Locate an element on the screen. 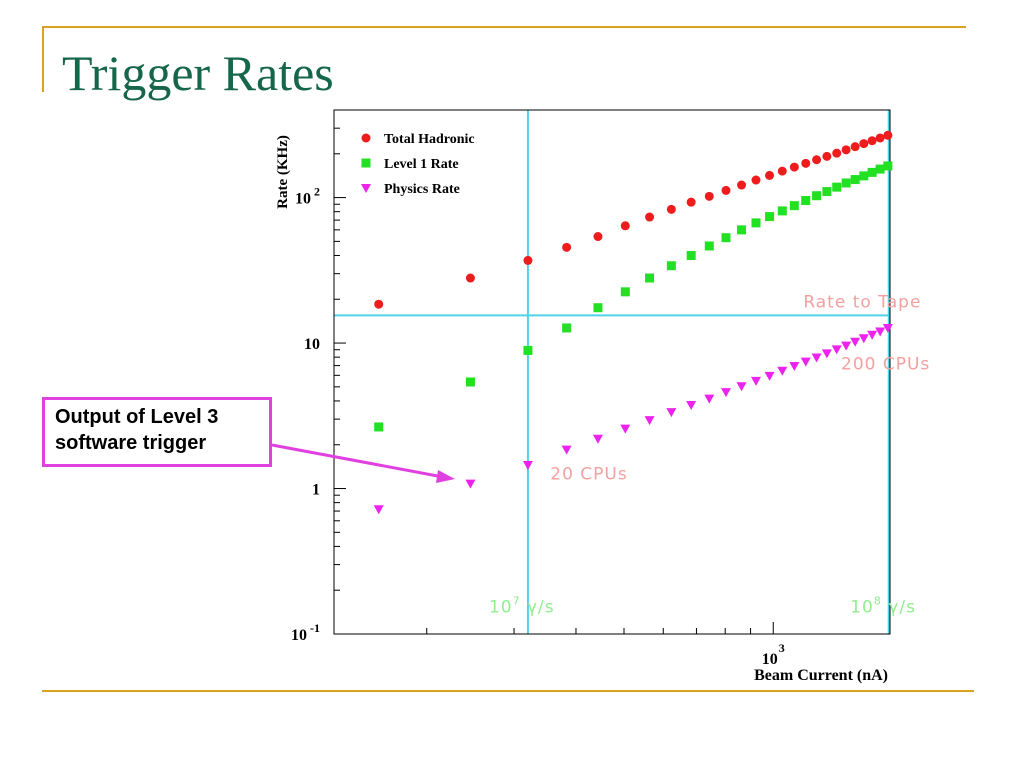 The image size is (1024, 768). slide-title: Trigger Rates is located at coordinates (198, 73).